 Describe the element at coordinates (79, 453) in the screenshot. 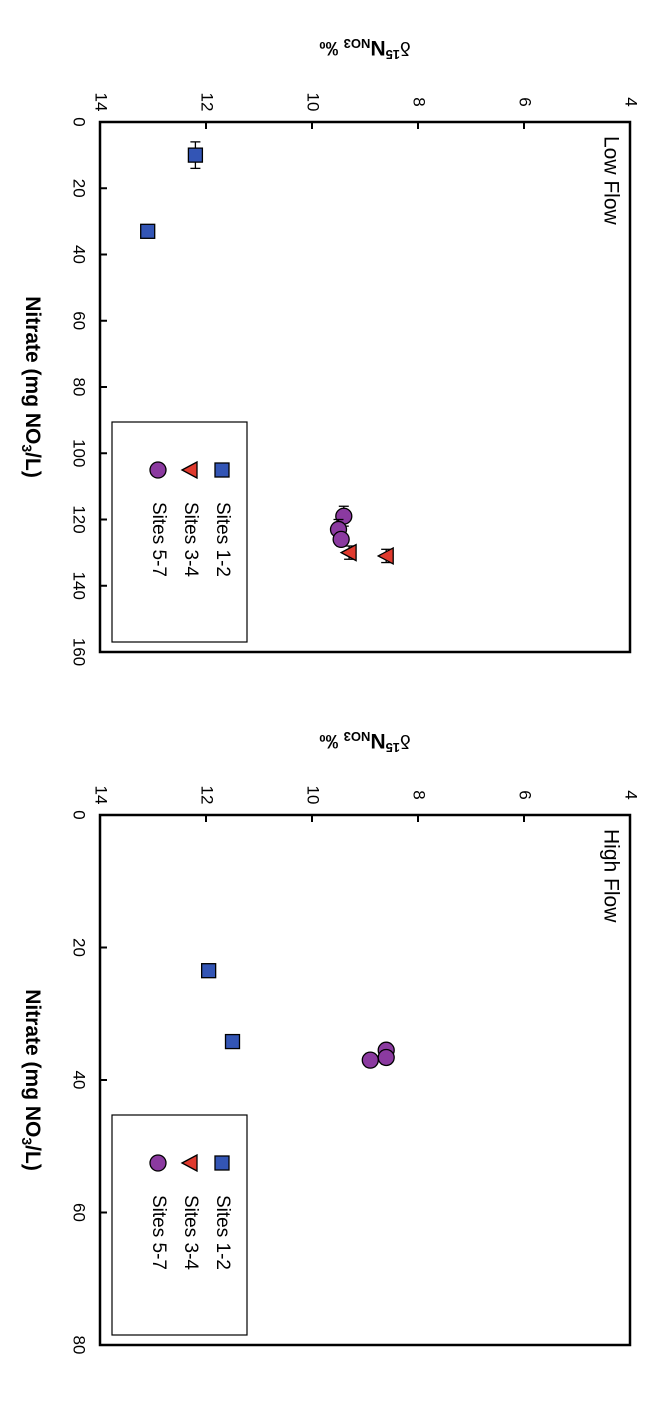

I see `x-tick-label: 100` at that location.